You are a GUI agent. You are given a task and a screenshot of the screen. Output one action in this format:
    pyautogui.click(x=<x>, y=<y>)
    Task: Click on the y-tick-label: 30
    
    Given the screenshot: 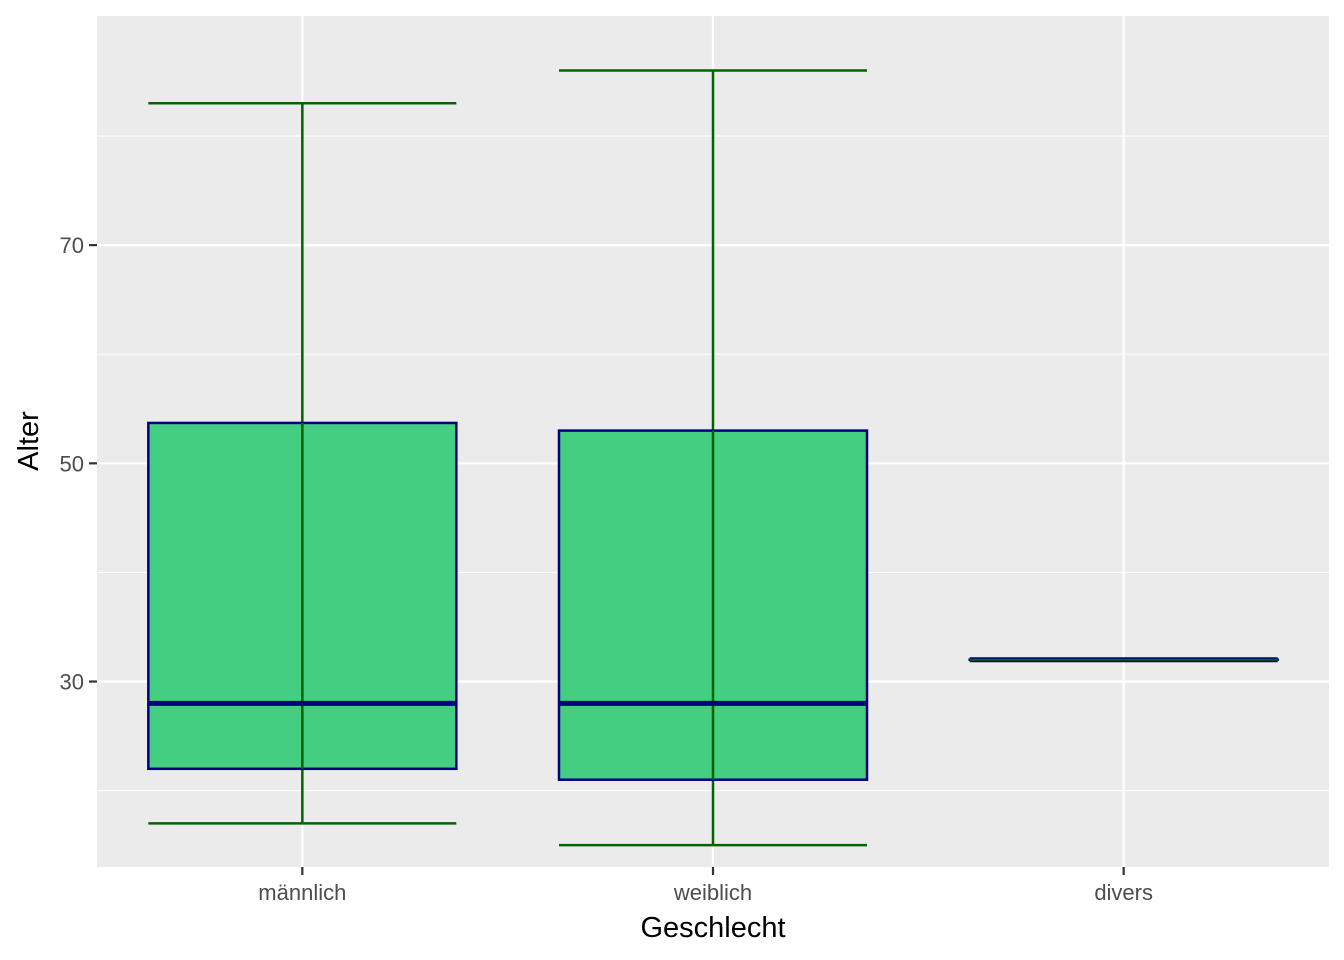 What is the action you would take?
    pyautogui.click(x=72, y=682)
    